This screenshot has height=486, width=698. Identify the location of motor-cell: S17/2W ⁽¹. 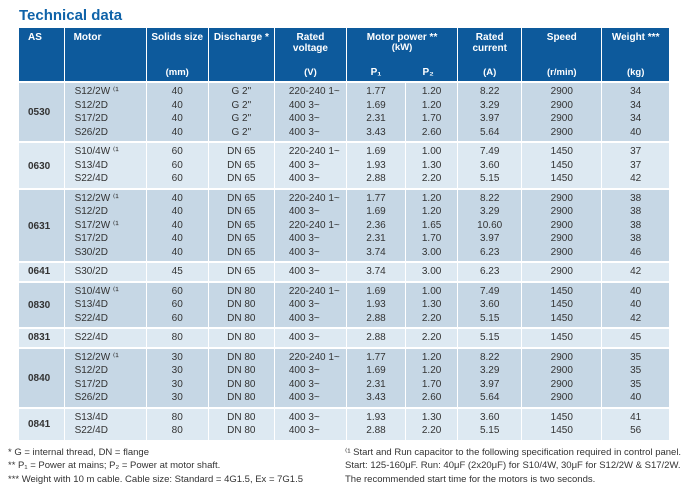
(105, 226).